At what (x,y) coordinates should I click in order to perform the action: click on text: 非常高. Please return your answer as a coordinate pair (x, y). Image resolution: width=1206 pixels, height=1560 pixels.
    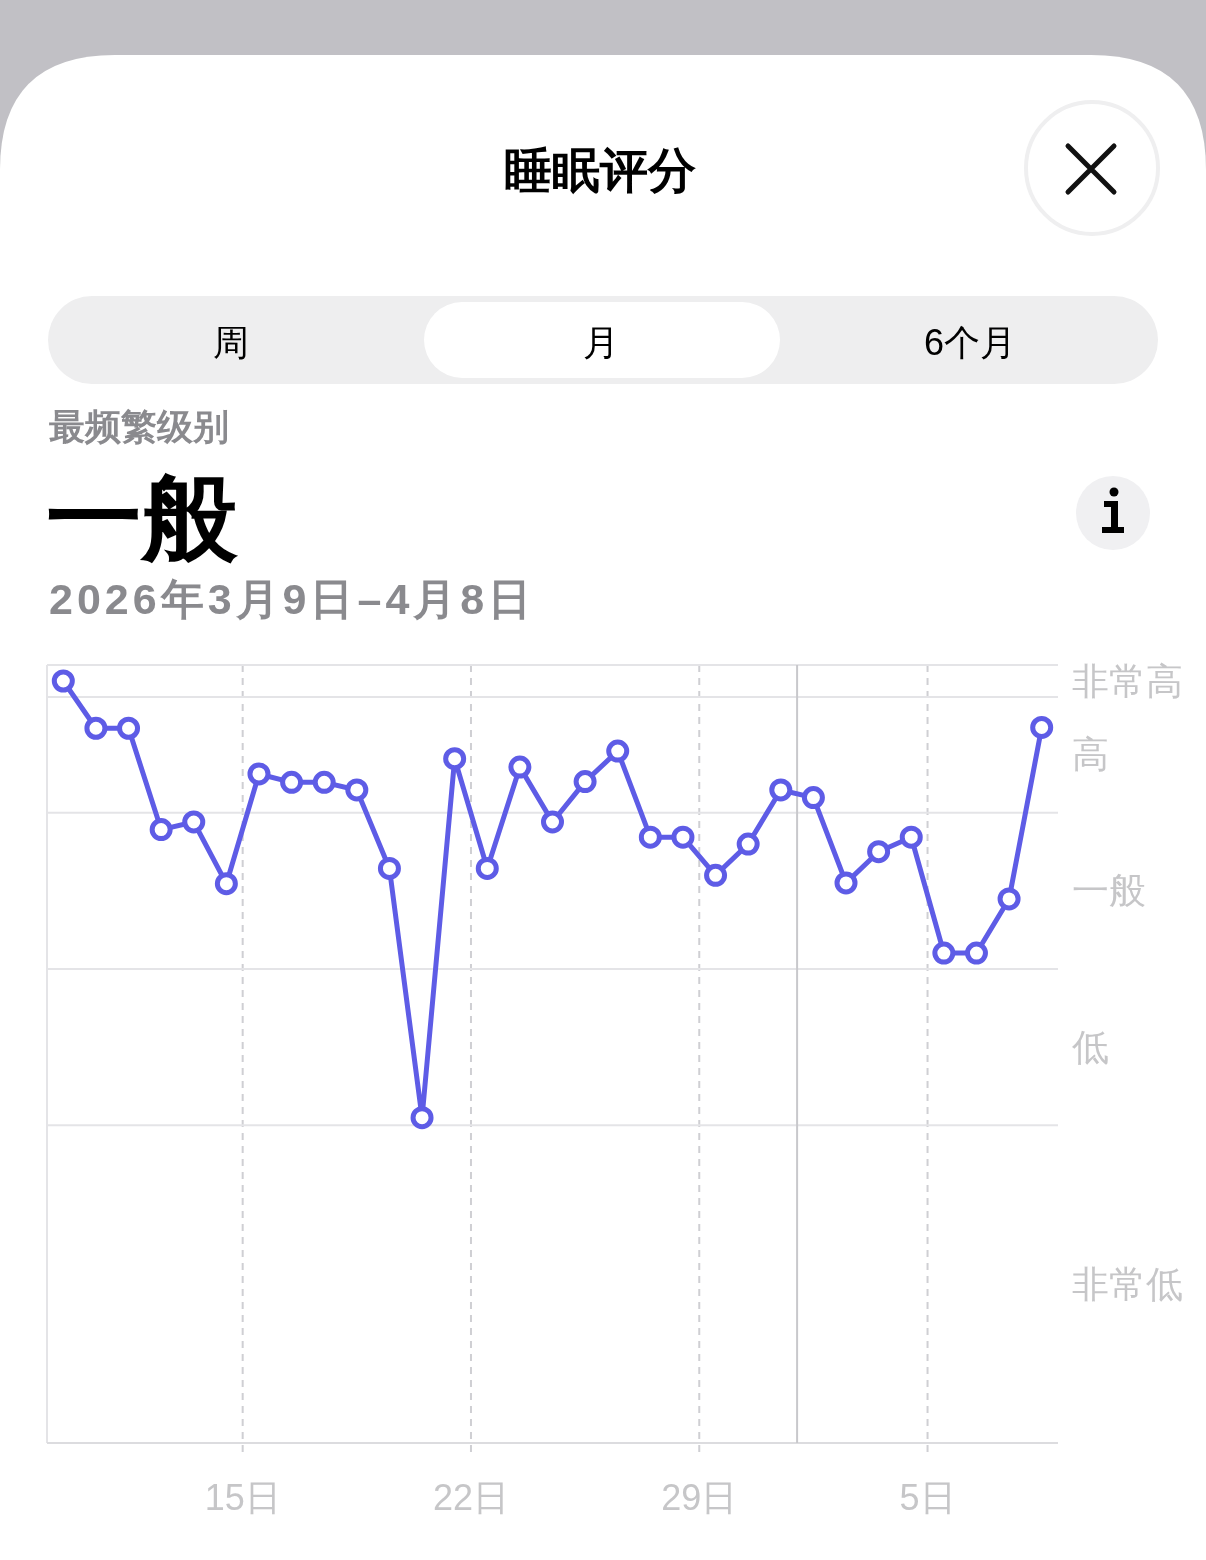
    Looking at the image, I should click on (1127, 681).